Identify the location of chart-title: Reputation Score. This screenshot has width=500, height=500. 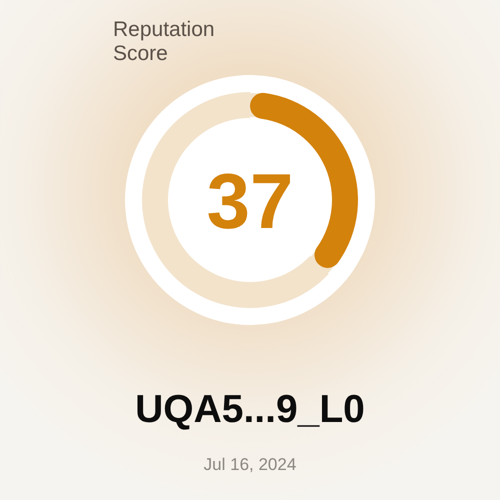
(164, 42).